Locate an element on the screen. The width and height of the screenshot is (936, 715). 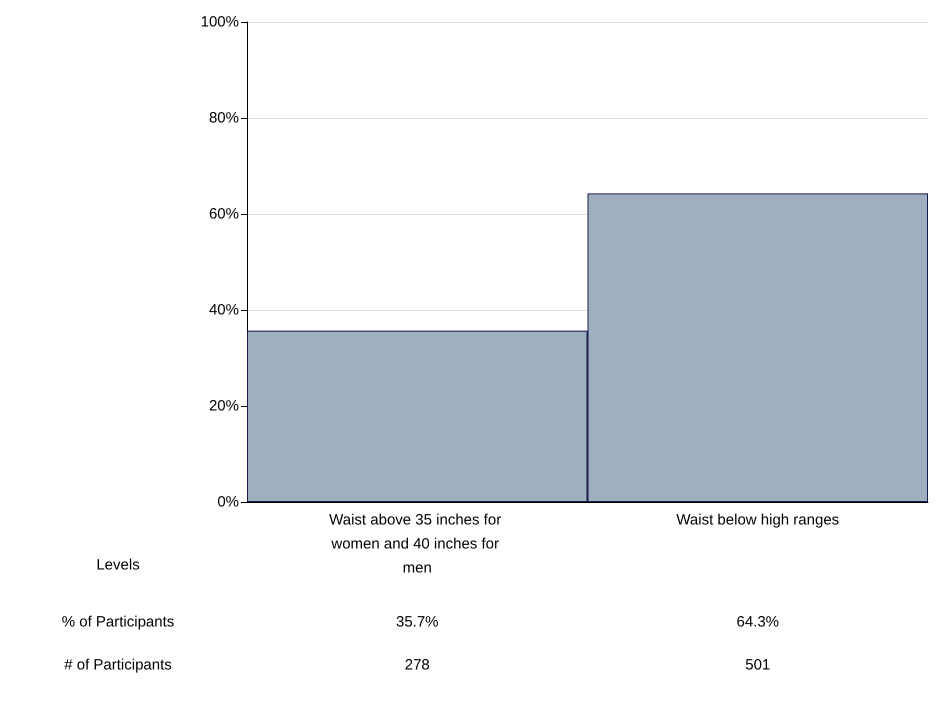
text: # of Participants is located at coordinates (118, 665).